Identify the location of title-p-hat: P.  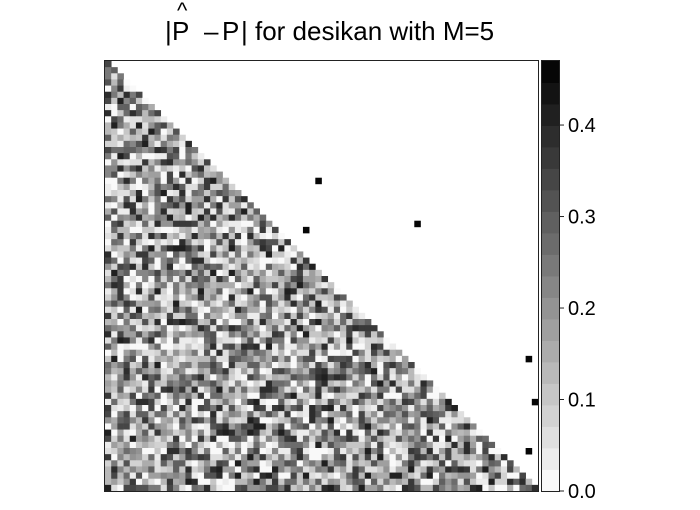
(181, 31).